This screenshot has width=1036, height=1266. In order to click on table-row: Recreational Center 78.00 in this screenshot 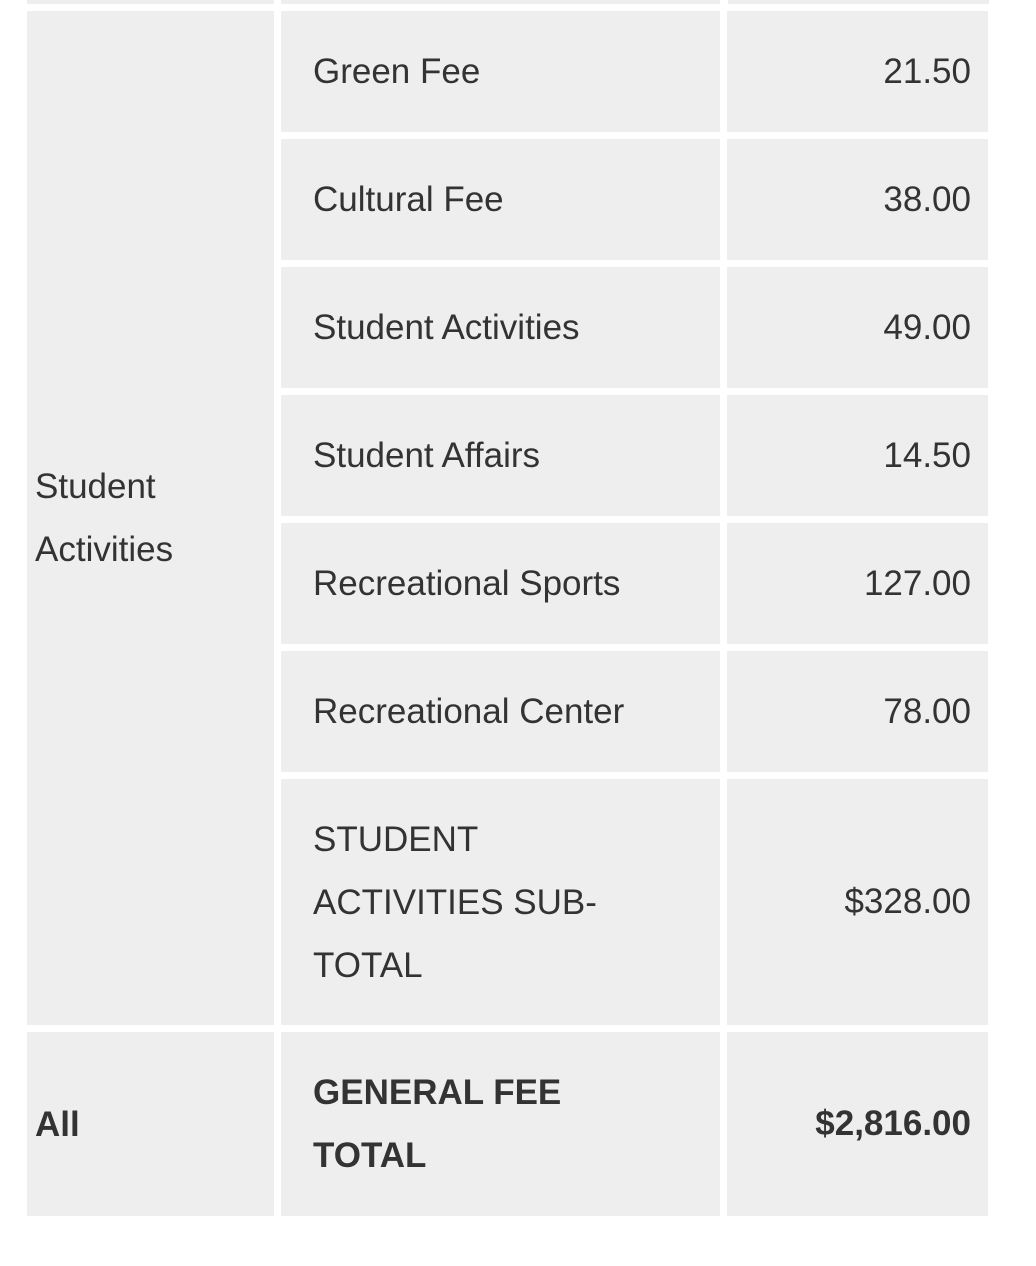, I will do `click(507, 711)`.